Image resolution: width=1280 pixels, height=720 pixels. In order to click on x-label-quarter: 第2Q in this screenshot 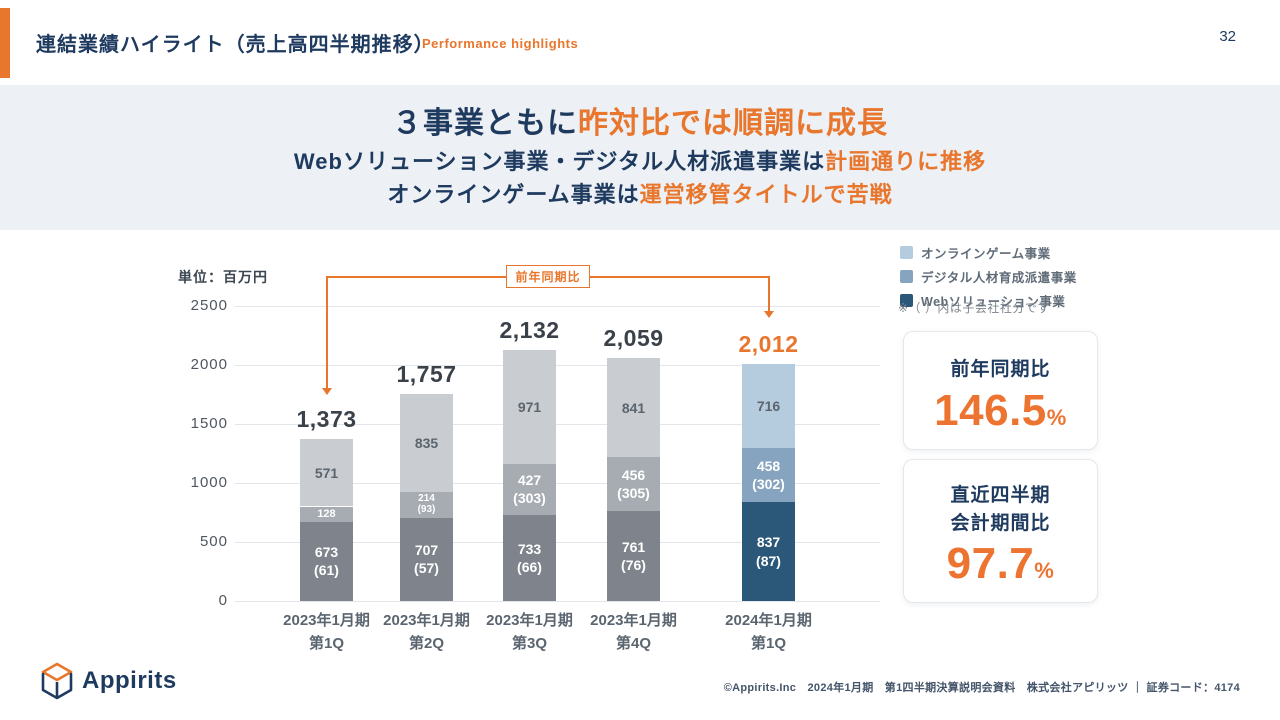, I will do `click(426, 644)`.